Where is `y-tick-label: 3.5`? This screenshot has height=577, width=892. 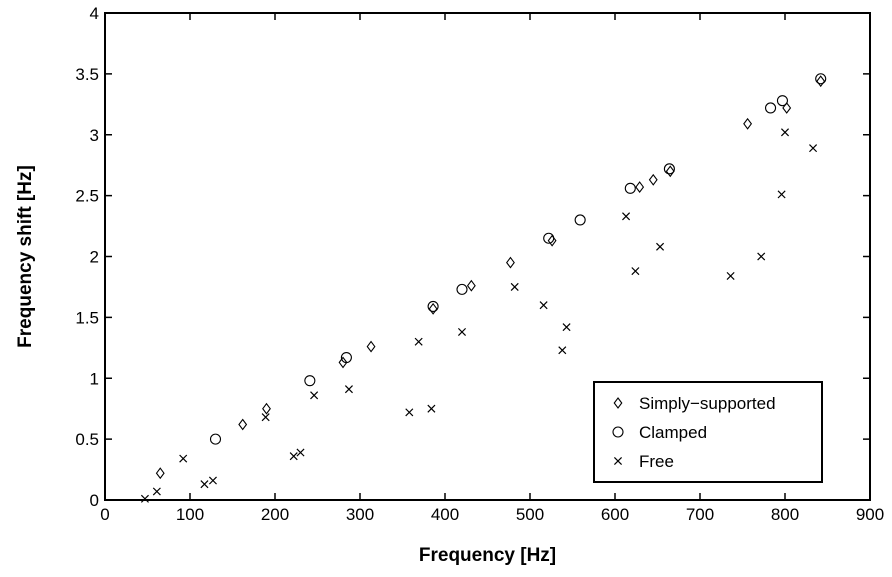
y-tick-label: 3.5 is located at coordinates (87, 74).